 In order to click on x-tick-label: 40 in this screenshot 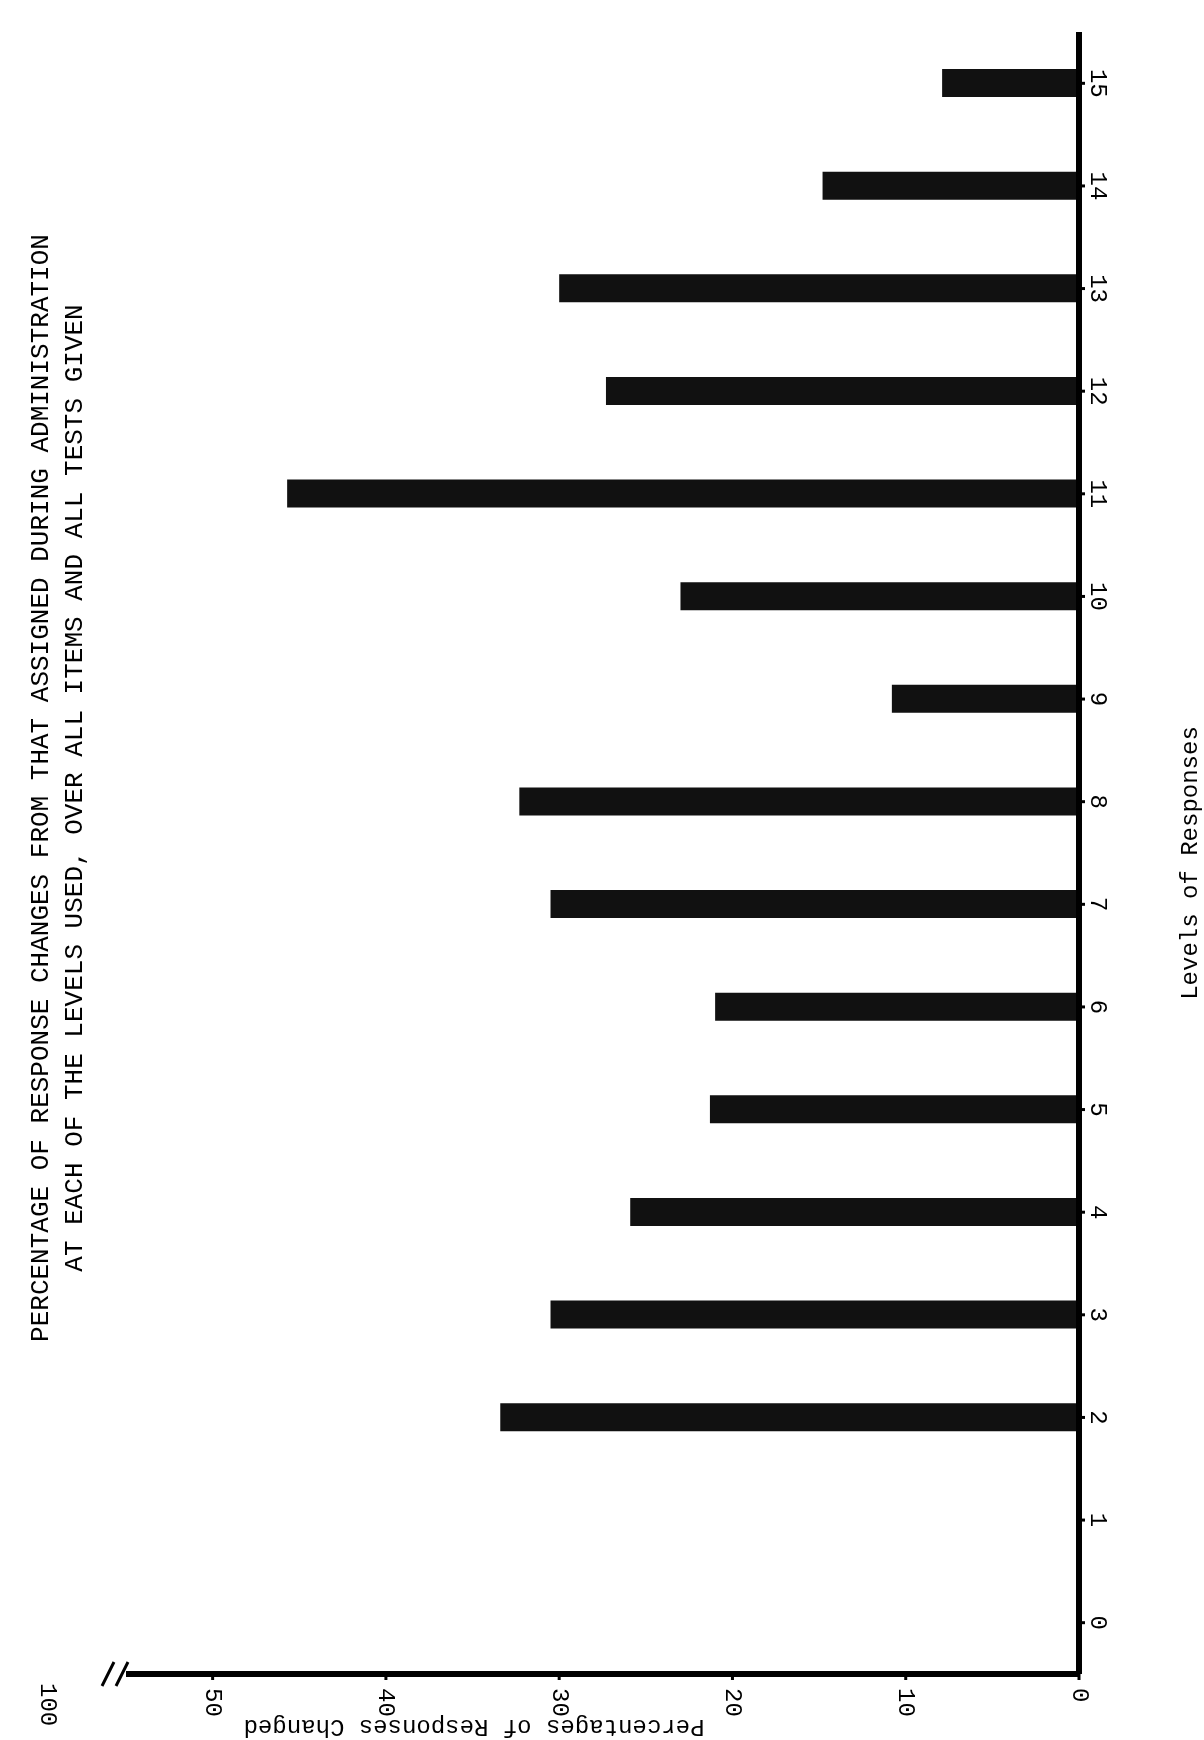, I will do `click(386, 1702)`.